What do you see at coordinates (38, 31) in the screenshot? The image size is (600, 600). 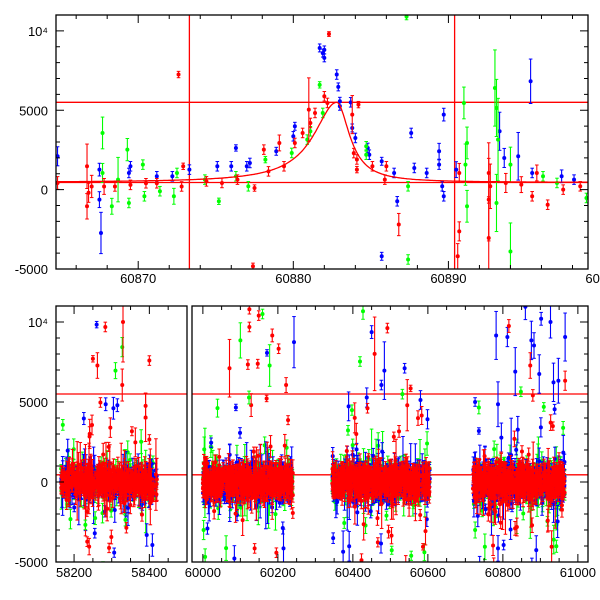 I see `y-tick-label: 10⁴` at bounding box center [38, 31].